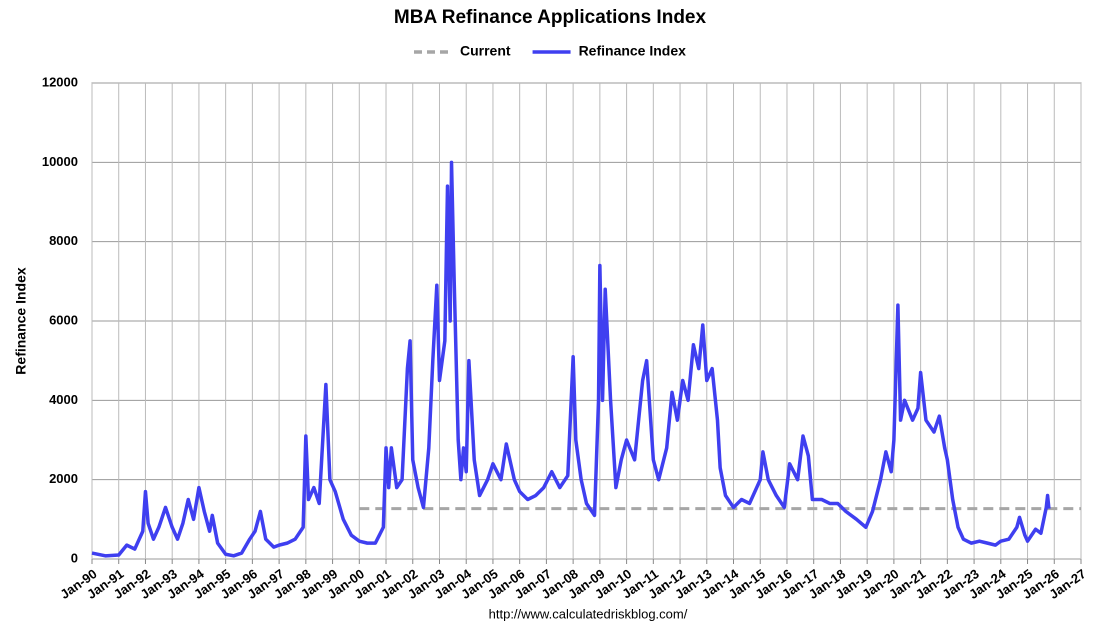 The width and height of the screenshot is (1100, 631). What do you see at coordinates (588, 613) in the screenshot?
I see `source: http://www.calculatedriskblog.com/` at bounding box center [588, 613].